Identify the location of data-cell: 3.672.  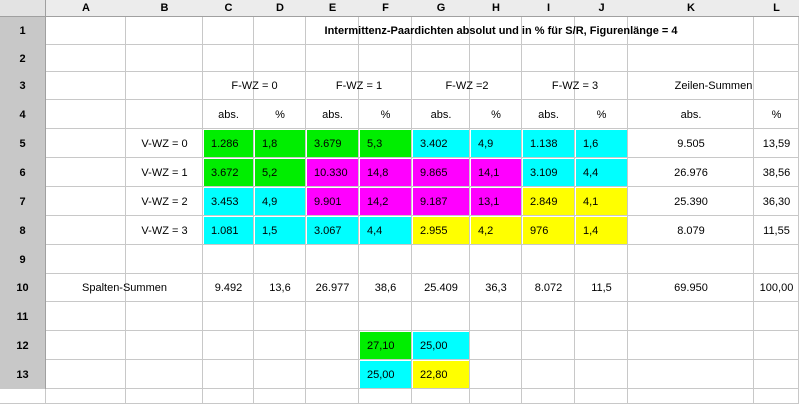
(228, 172).